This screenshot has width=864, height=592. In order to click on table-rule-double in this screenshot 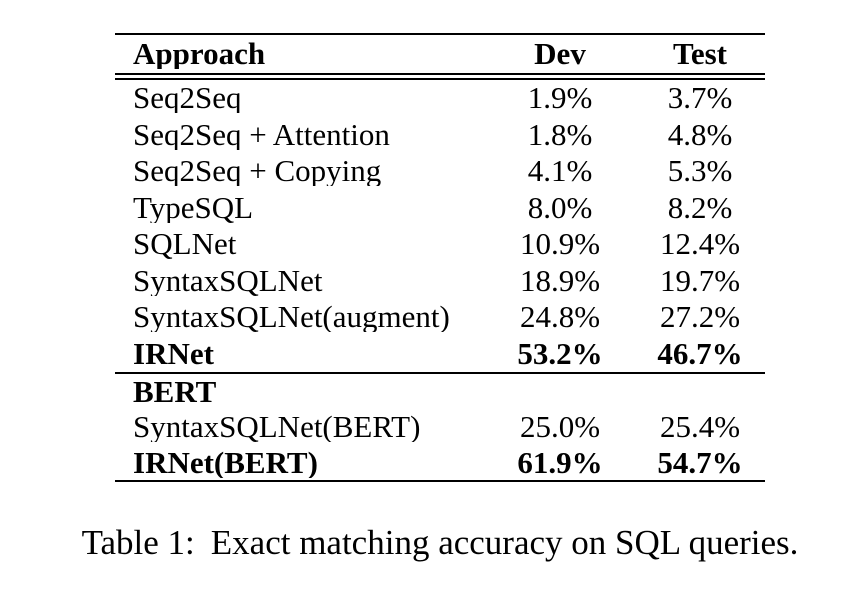, I will do `click(440, 76)`.